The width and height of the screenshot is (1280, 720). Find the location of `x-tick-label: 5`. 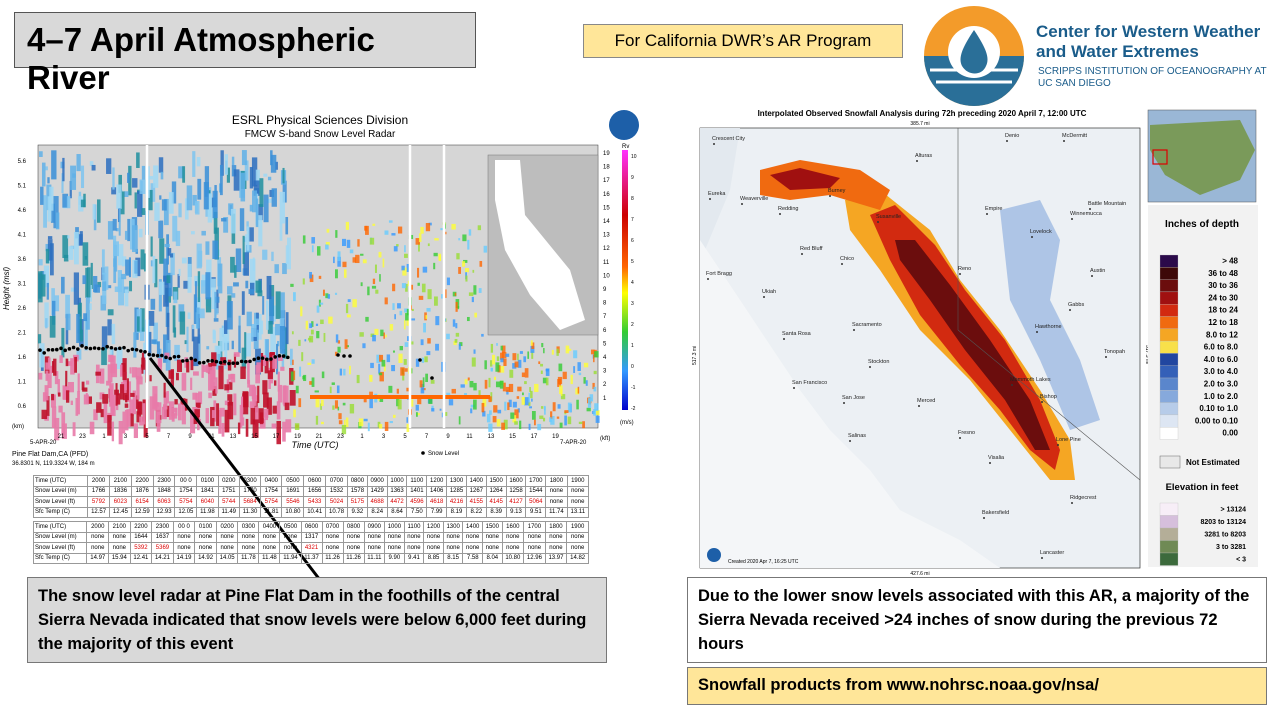

x-tick-label: 5 is located at coordinates (147, 437).